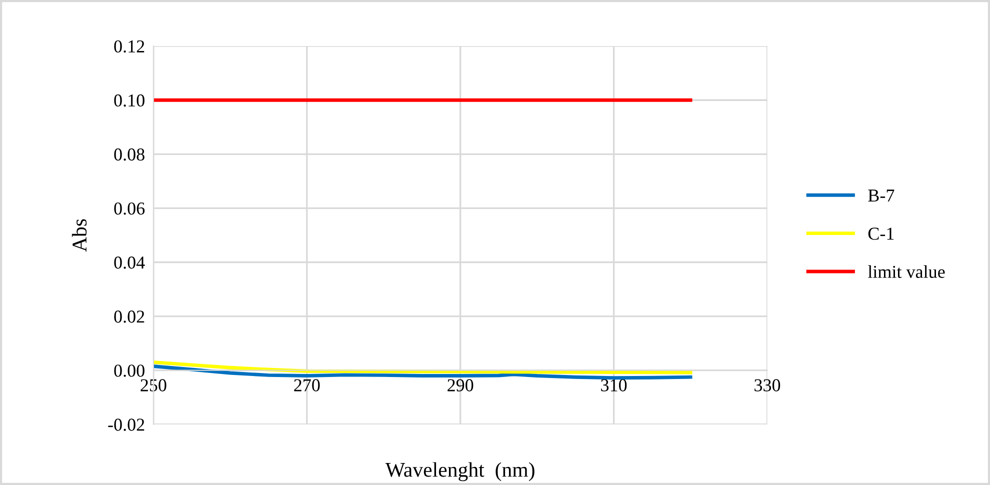 The width and height of the screenshot is (990, 485). Describe the element at coordinates (129, 262) in the screenshot. I see `y-tick-label: 0.04` at that location.